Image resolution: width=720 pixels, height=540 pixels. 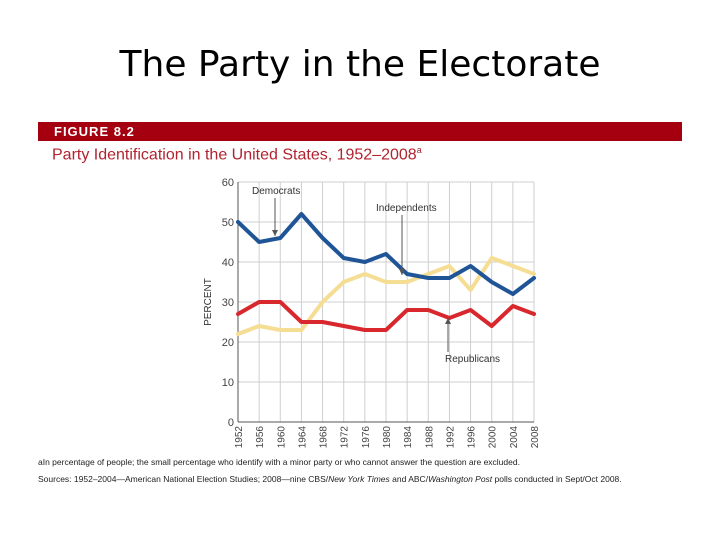 I want to click on x-tick-label: 1952, so click(x=239, y=437).